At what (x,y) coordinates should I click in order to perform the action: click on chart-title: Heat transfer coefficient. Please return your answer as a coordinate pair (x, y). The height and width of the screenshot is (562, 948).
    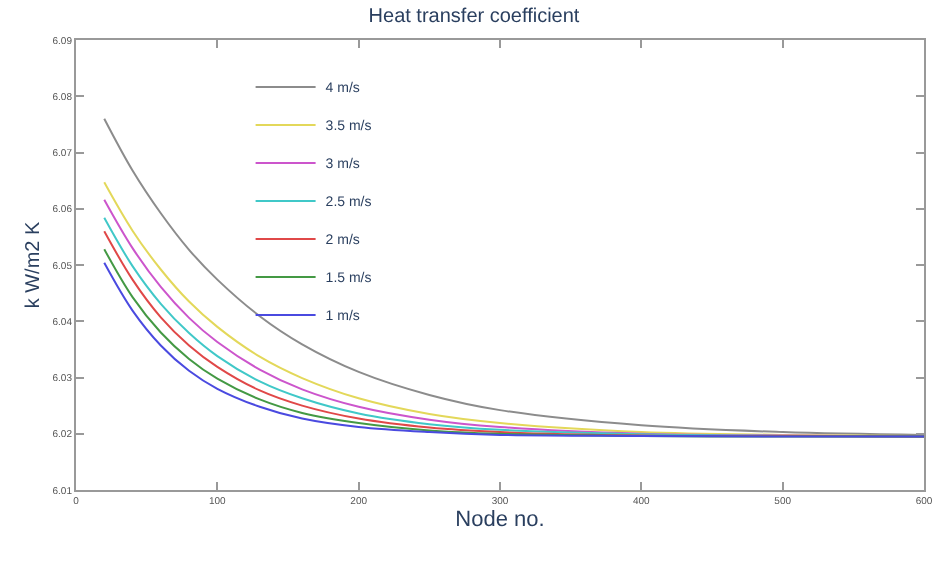
    Looking at the image, I should click on (474, 17).